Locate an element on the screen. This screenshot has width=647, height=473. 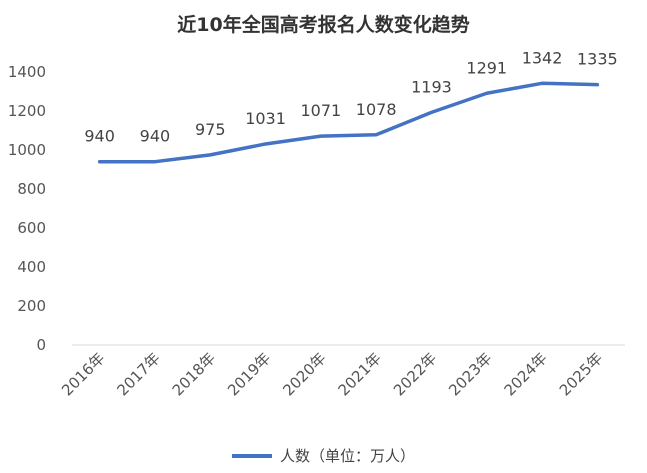
y-tick-label: 800 is located at coordinates (31, 189).